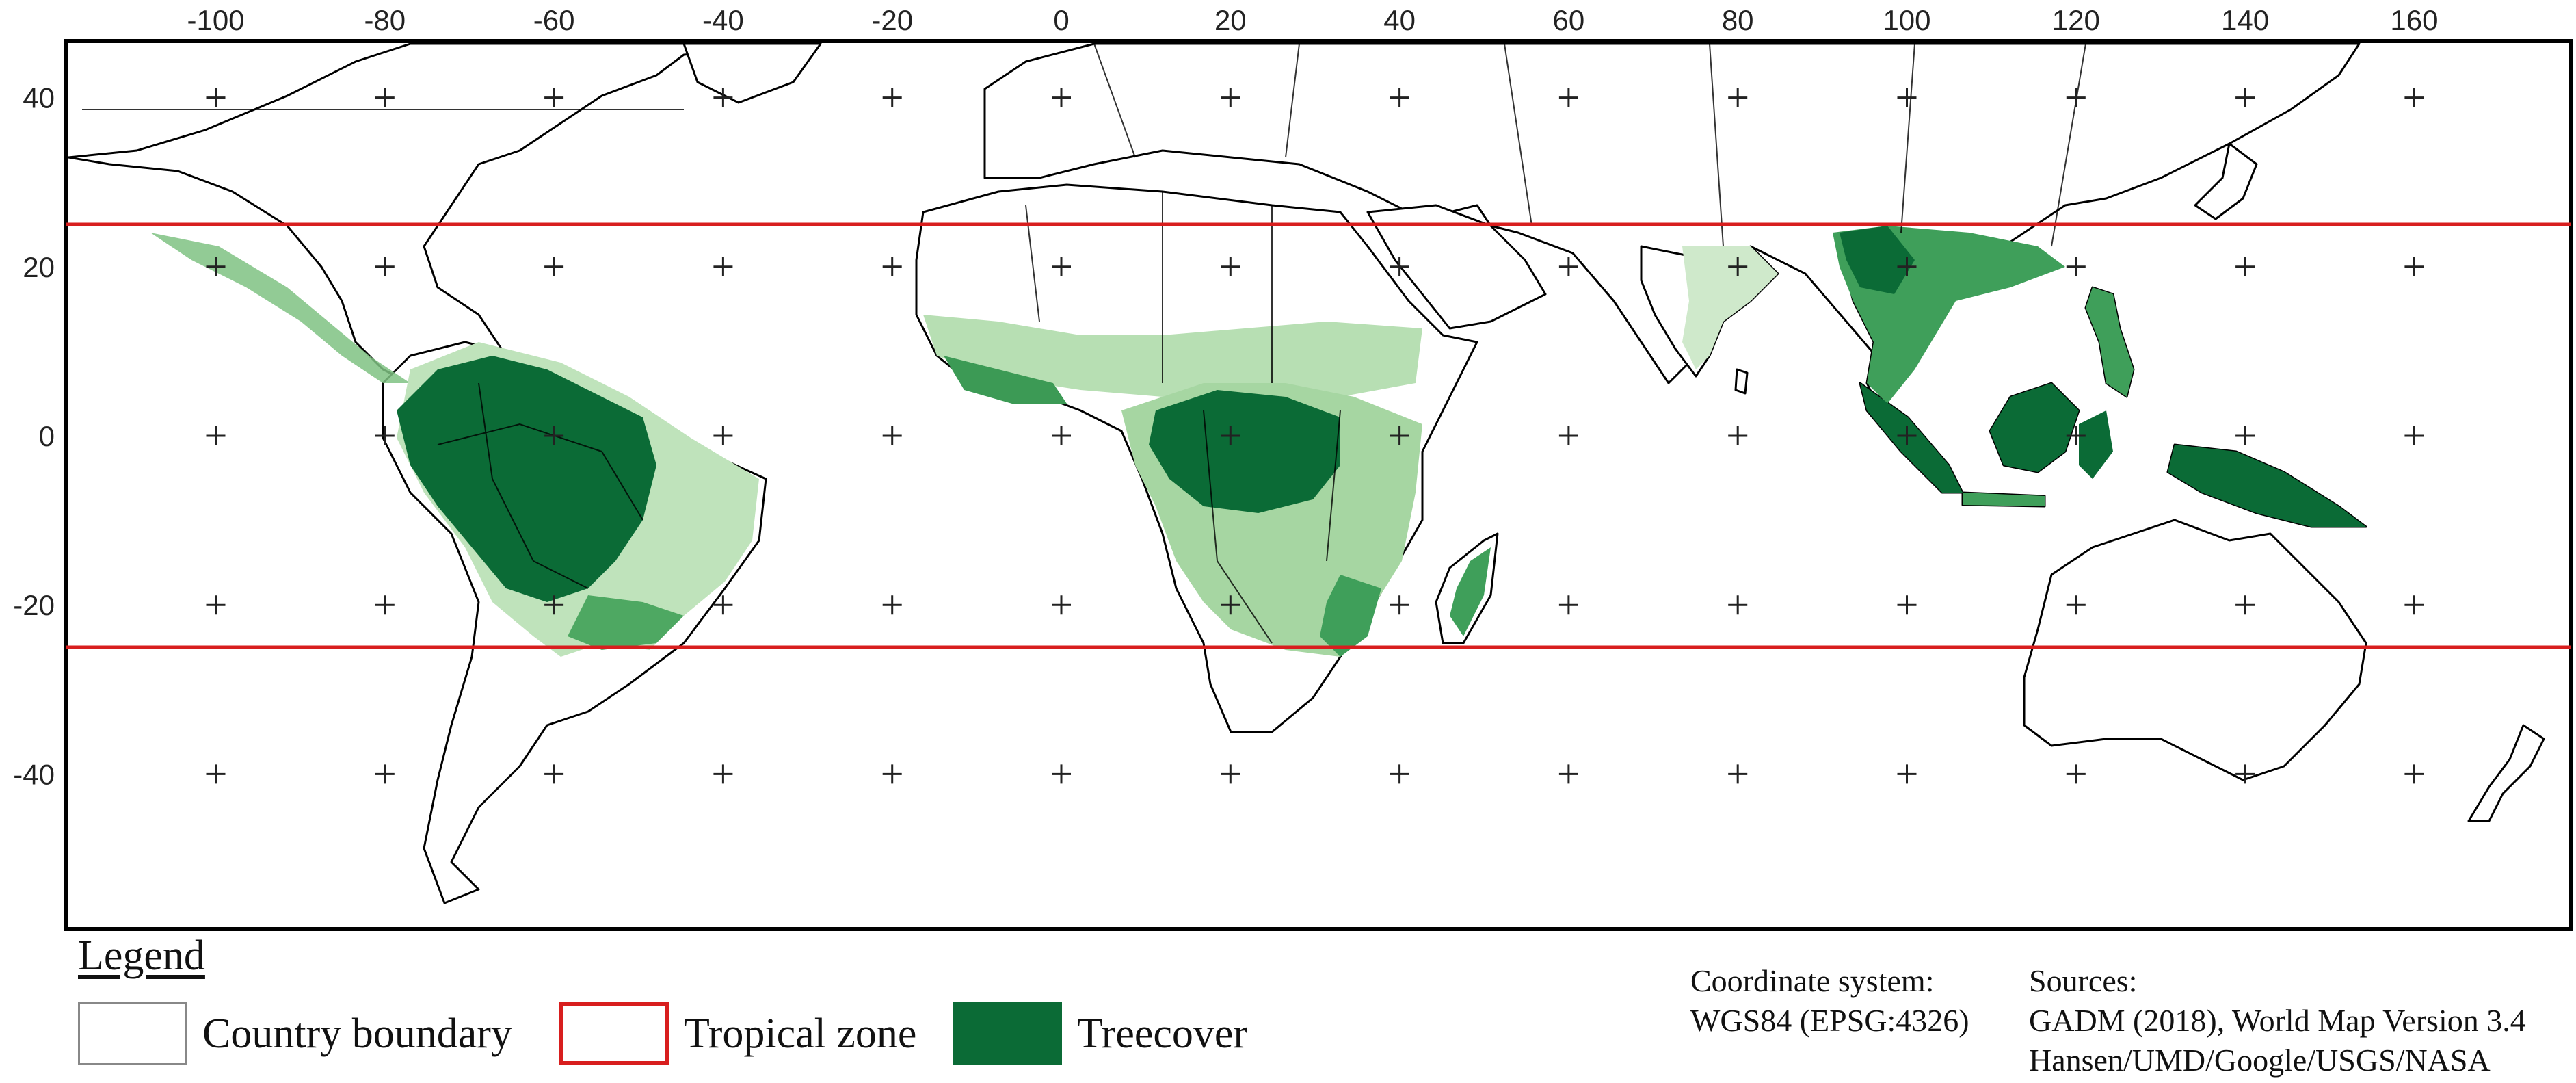 This screenshot has width=2576, height=1083. What do you see at coordinates (2245, 20) in the screenshot?
I see `longitude-tick-label: 140` at bounding box center [2245, 20].